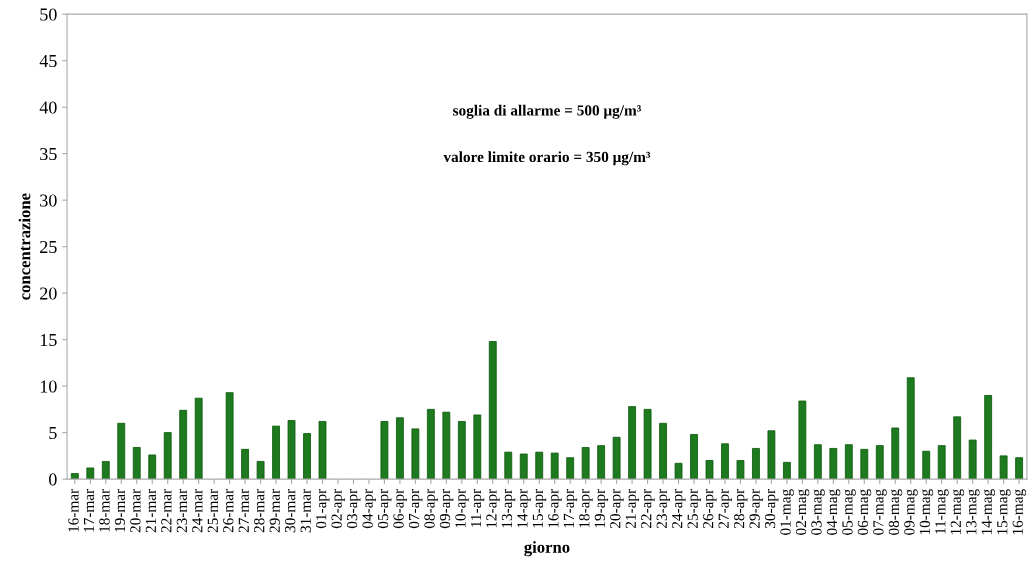  What do you see at coordinates (353, 508) in the screenshot?
I see `x-tick-label: 03-apr` at bounding box center [353, 508].